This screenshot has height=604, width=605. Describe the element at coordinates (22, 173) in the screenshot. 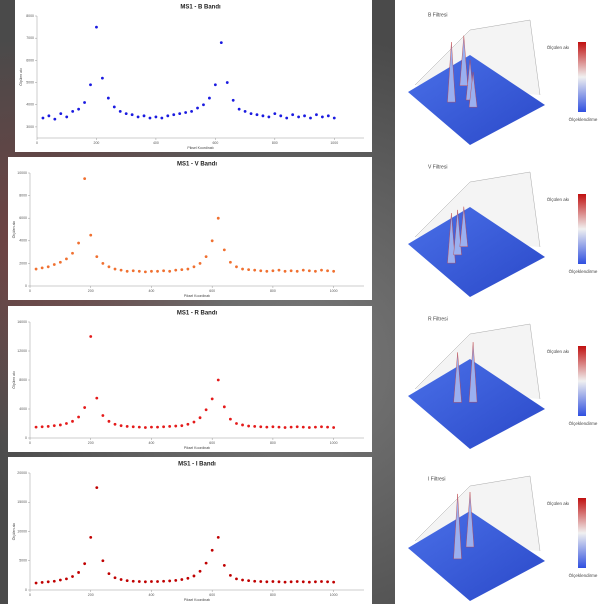

I see `y-tick-label: 10000` at that location.